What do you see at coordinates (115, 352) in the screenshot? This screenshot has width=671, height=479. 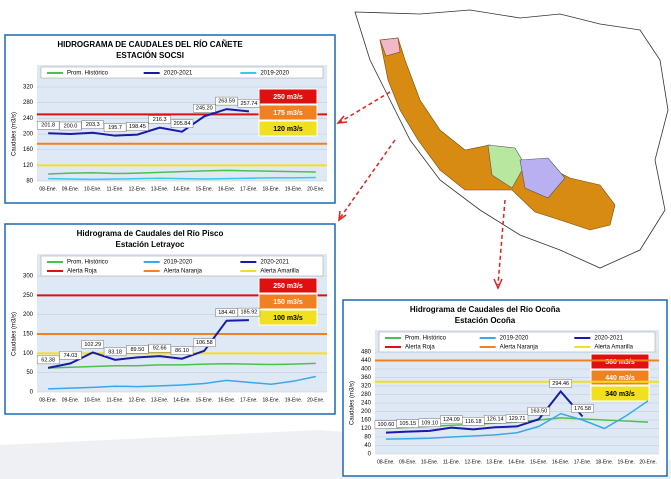 I see `value-label: 83.18` at bounding box center [115, 352].